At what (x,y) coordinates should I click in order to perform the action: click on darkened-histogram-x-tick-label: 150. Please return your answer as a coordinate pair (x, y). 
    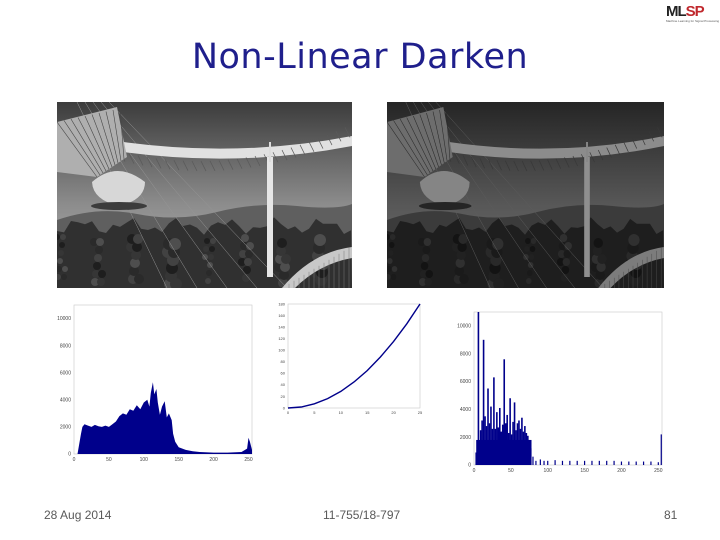
    Looking at the image, I should click on (584, 471).